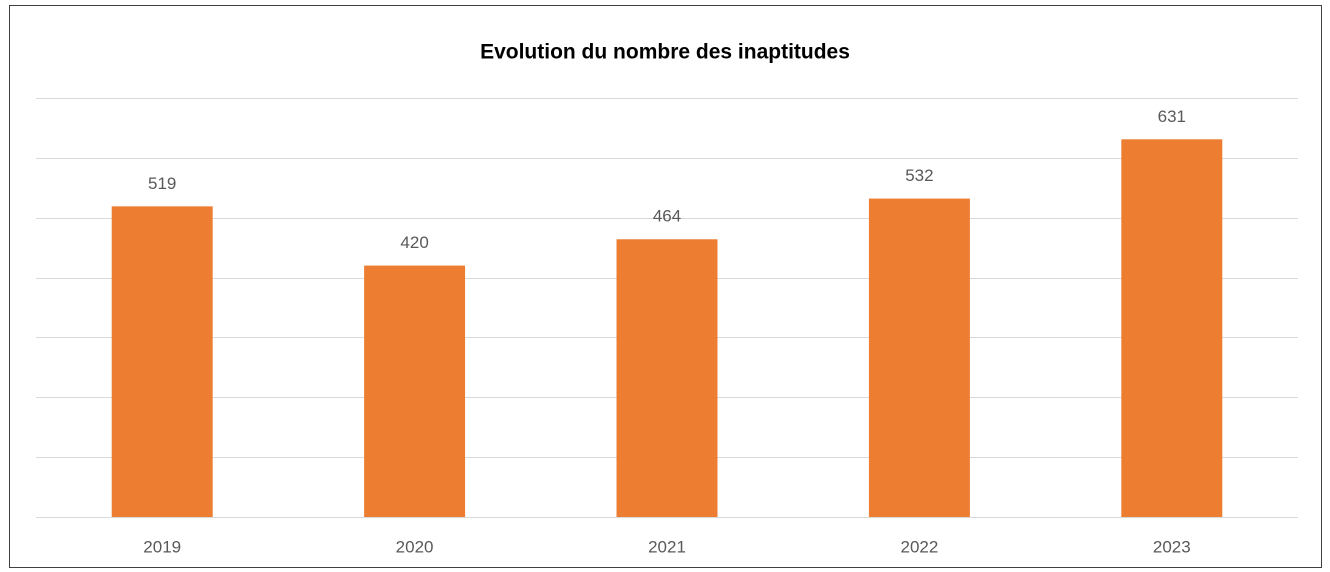 The height and width of the screenshot is (572, 1330). I want to click on x-tick-label: 2021, so click(667, 546).